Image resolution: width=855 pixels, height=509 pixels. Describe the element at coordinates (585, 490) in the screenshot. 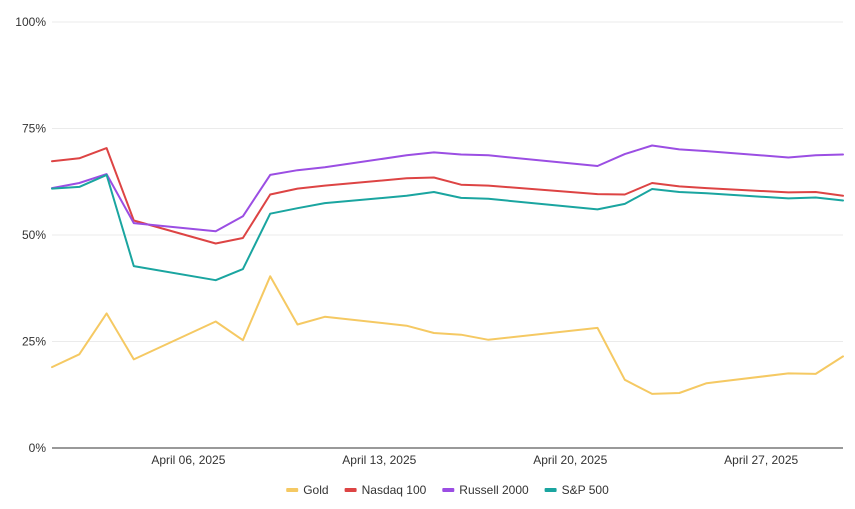

I see `legend-label: S&P 500` at that location.